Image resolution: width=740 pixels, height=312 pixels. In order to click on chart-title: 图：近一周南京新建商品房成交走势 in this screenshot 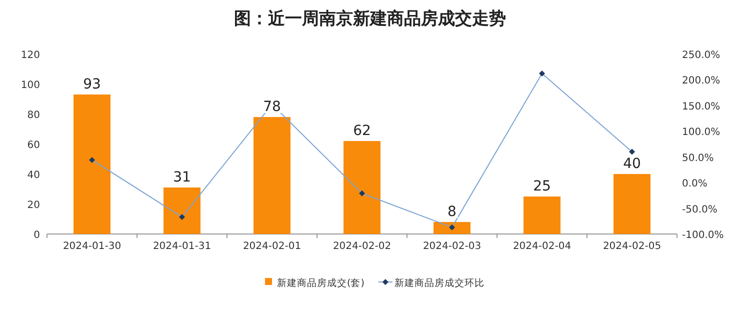, I will do `click(370, 19)`.